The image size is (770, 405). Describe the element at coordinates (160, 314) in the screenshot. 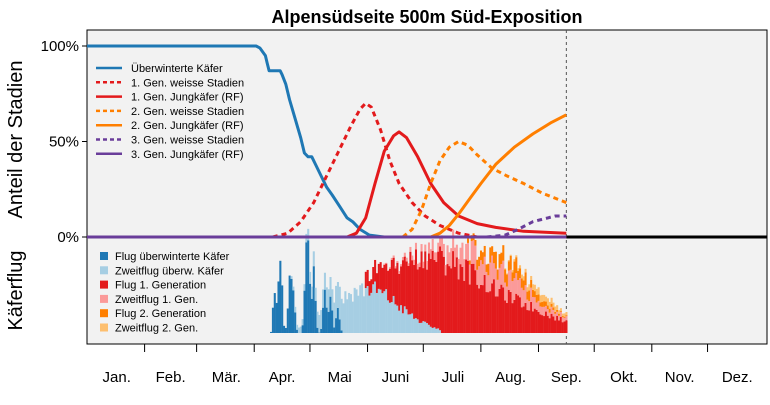

I see `legend-label: Flug 2. Generation` at that location.